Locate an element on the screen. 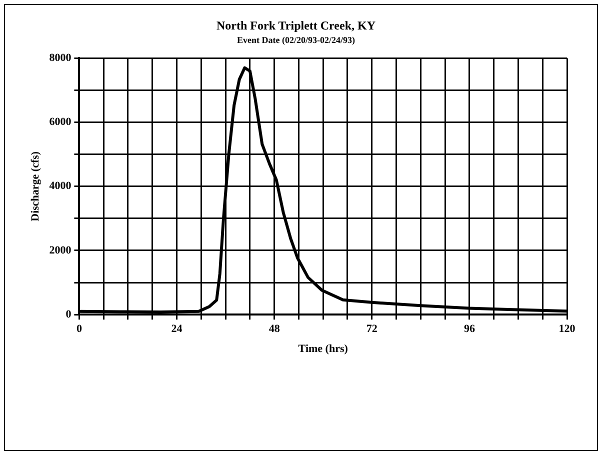  y-tick-label: 4000 is located at coordinates (60, 186).